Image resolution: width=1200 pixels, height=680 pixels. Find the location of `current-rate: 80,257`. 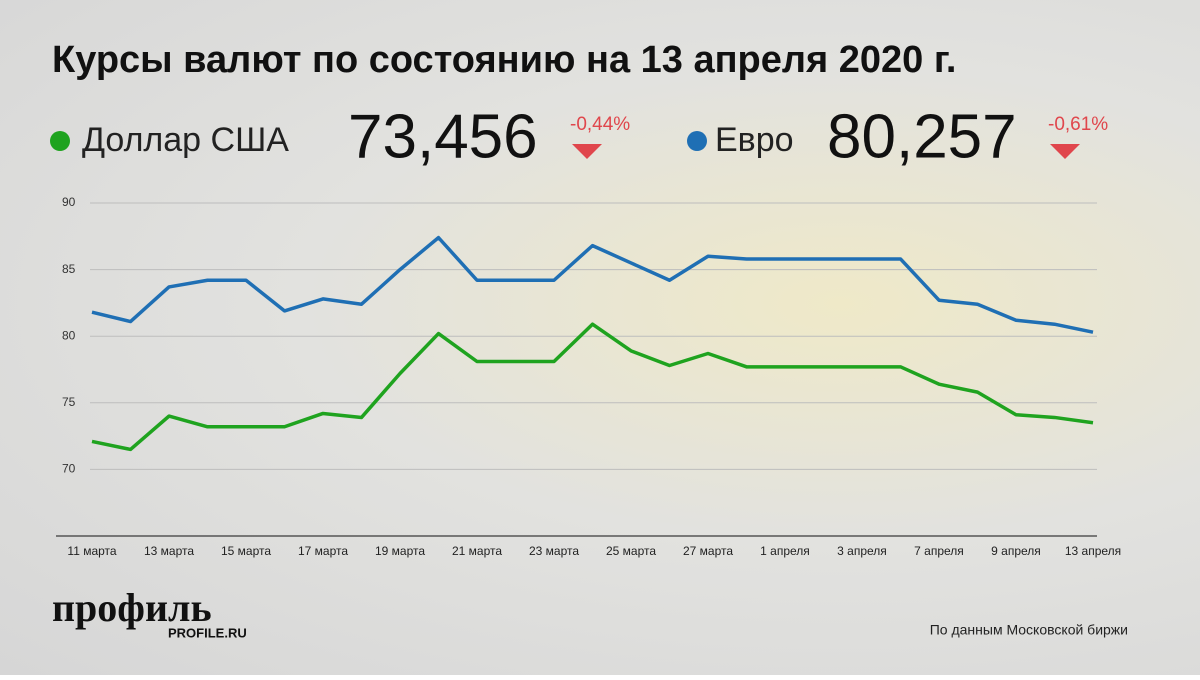

current-rate: 80,257 is located at coordinates (922, 136).